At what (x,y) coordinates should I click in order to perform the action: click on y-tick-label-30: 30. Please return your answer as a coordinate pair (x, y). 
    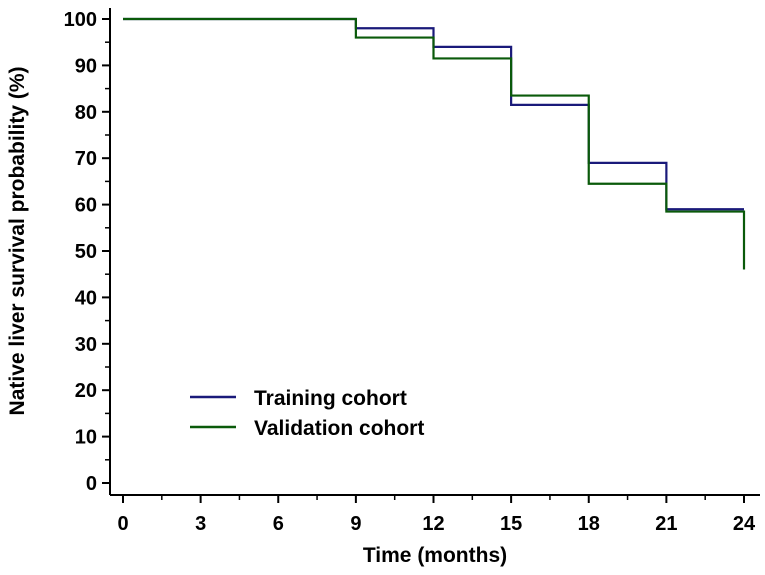
    Looking at the image, I should click on (86, 345).